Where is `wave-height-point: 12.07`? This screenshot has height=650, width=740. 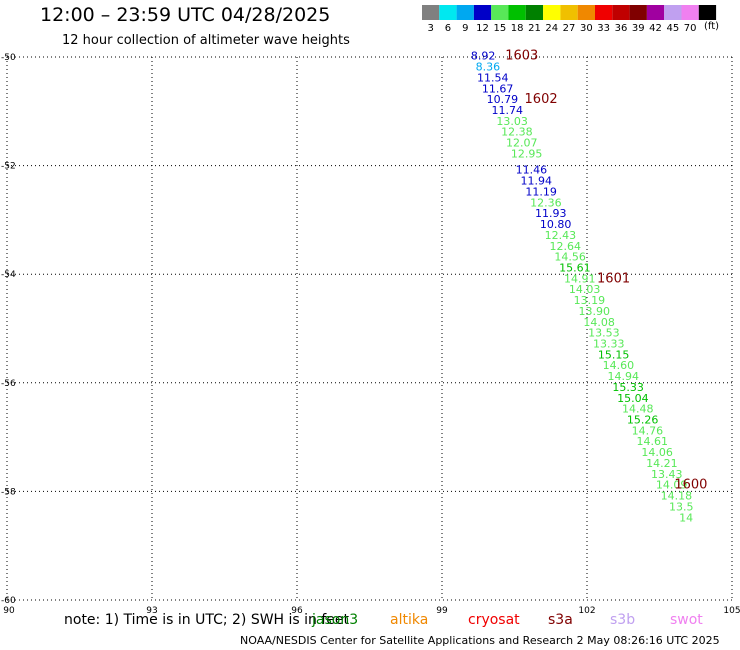 wave-height-point: 12.07 is located at coordinates (522, 143).